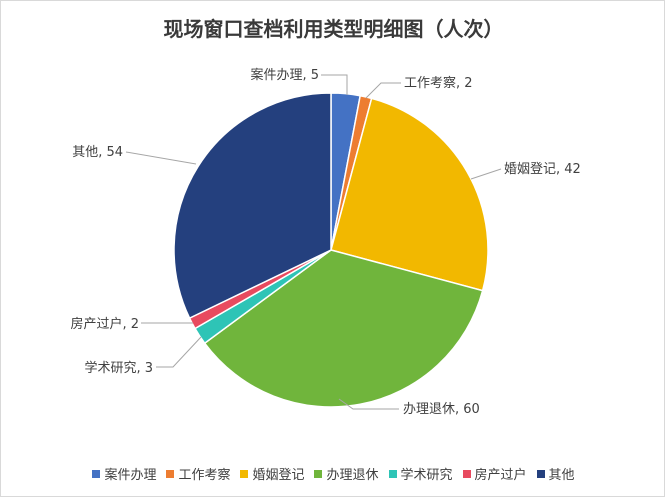 The width and height of the screenshot is (665, 498). I want to click on legend-item-7: 其他, so click(555, 473).